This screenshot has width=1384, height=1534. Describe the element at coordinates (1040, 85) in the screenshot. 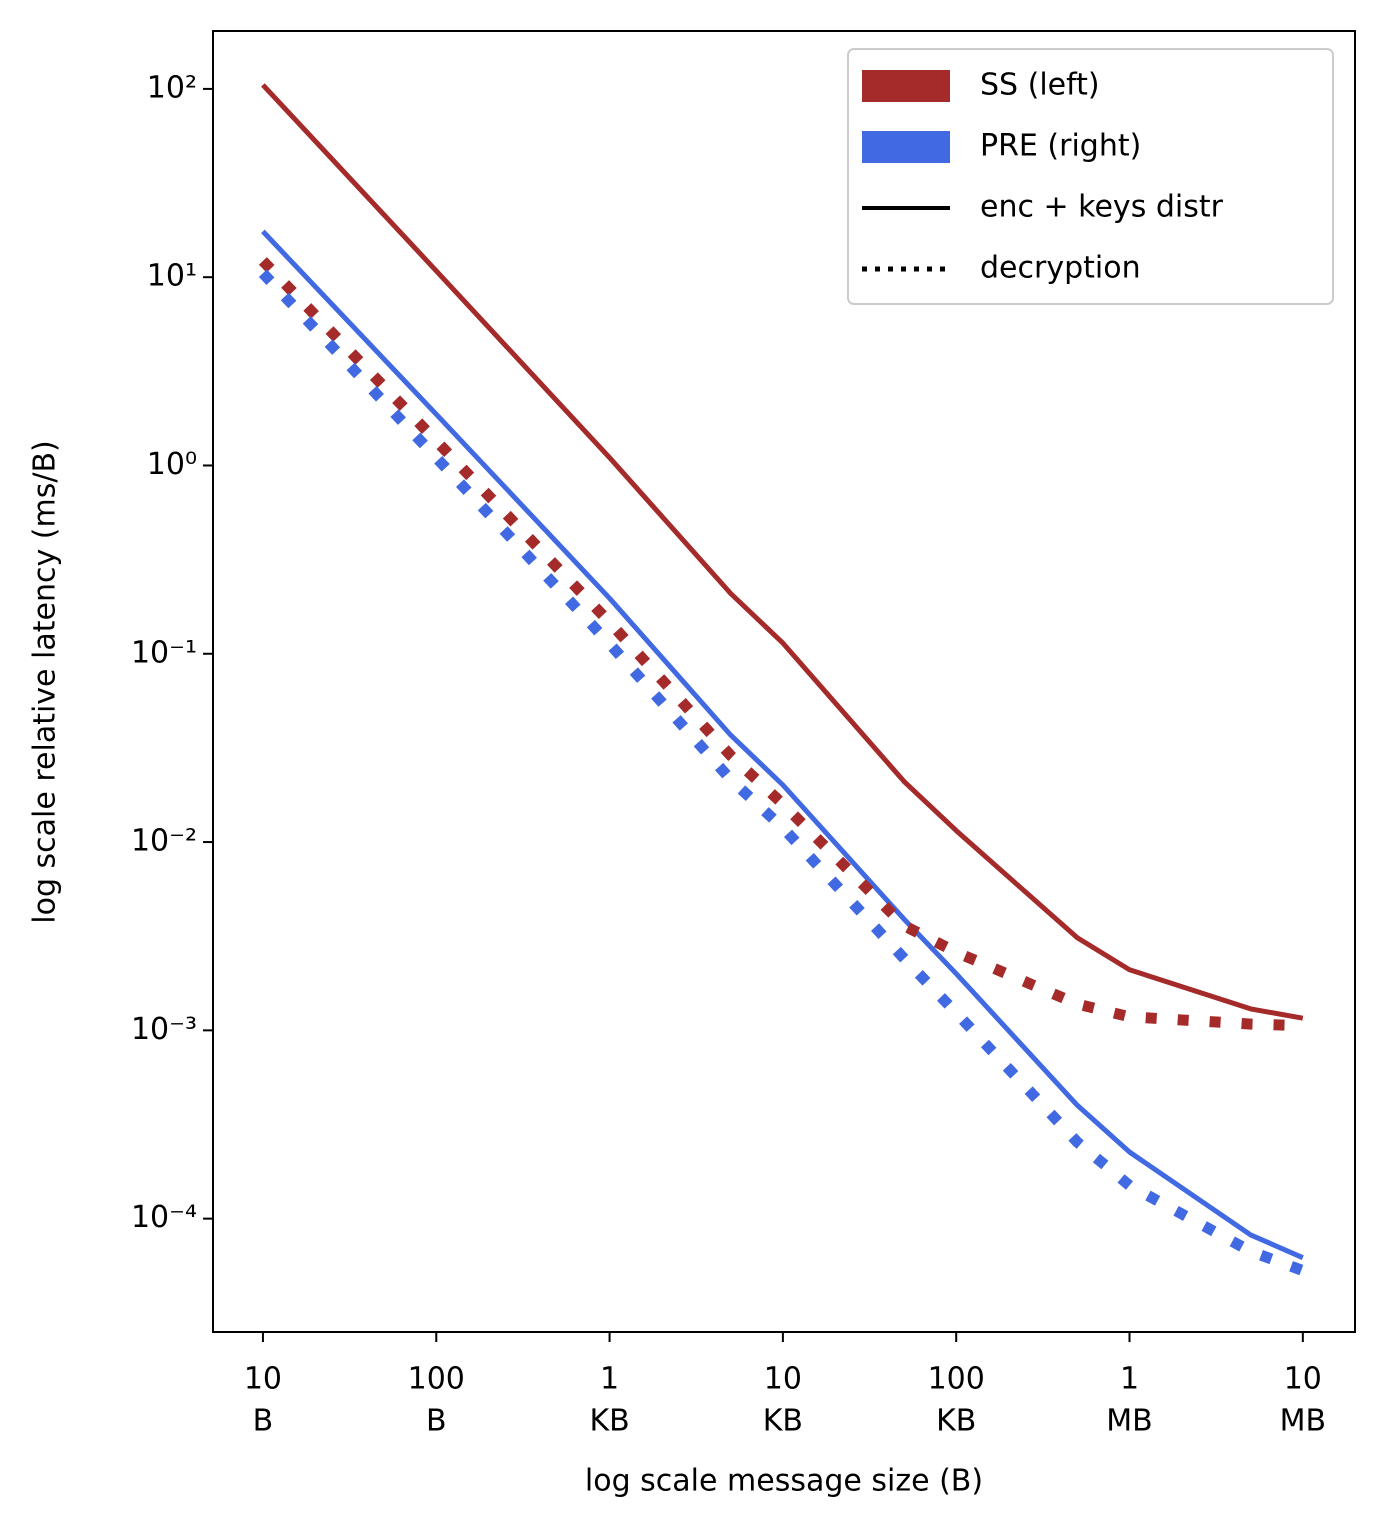

I see `legend-label: SS (left)` at that location.